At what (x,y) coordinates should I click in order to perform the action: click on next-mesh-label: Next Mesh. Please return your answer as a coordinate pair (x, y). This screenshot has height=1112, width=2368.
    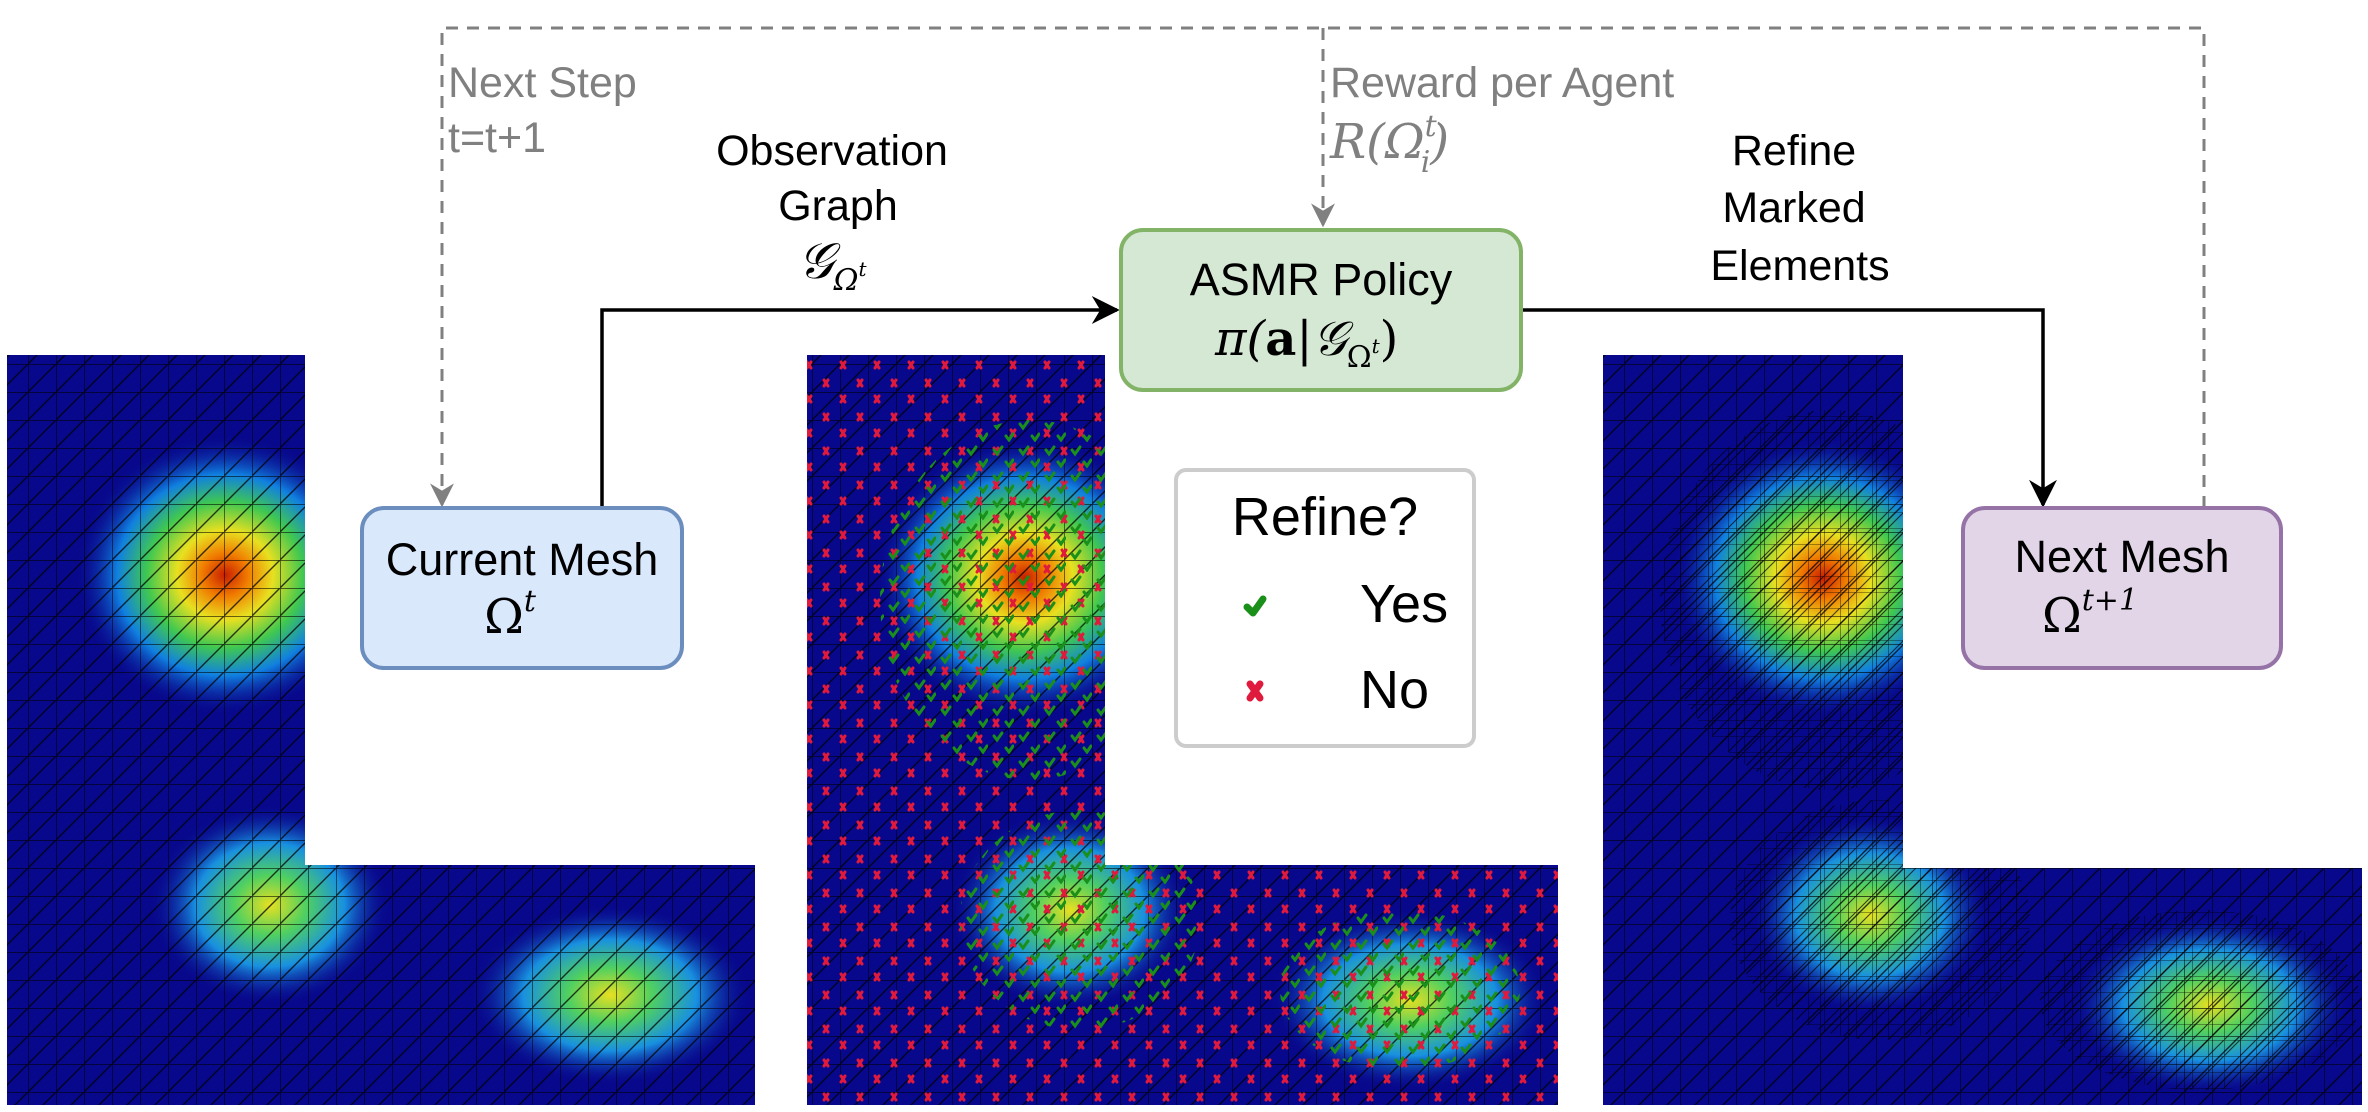
    Looking at the image, I should click on (2121, 556).